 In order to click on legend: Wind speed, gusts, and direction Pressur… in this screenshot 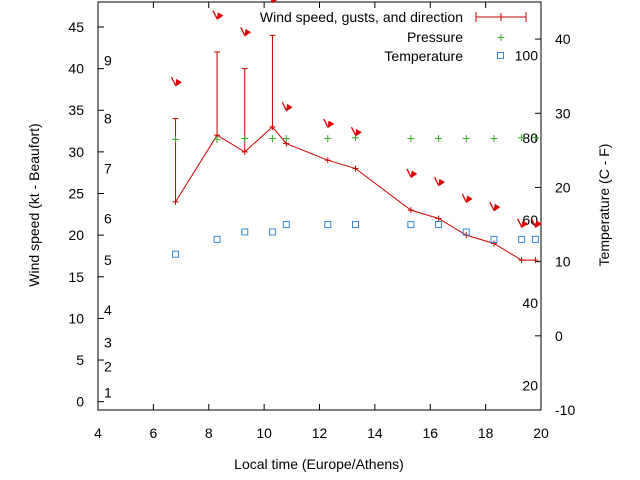, I will do `click(393, 36)`.